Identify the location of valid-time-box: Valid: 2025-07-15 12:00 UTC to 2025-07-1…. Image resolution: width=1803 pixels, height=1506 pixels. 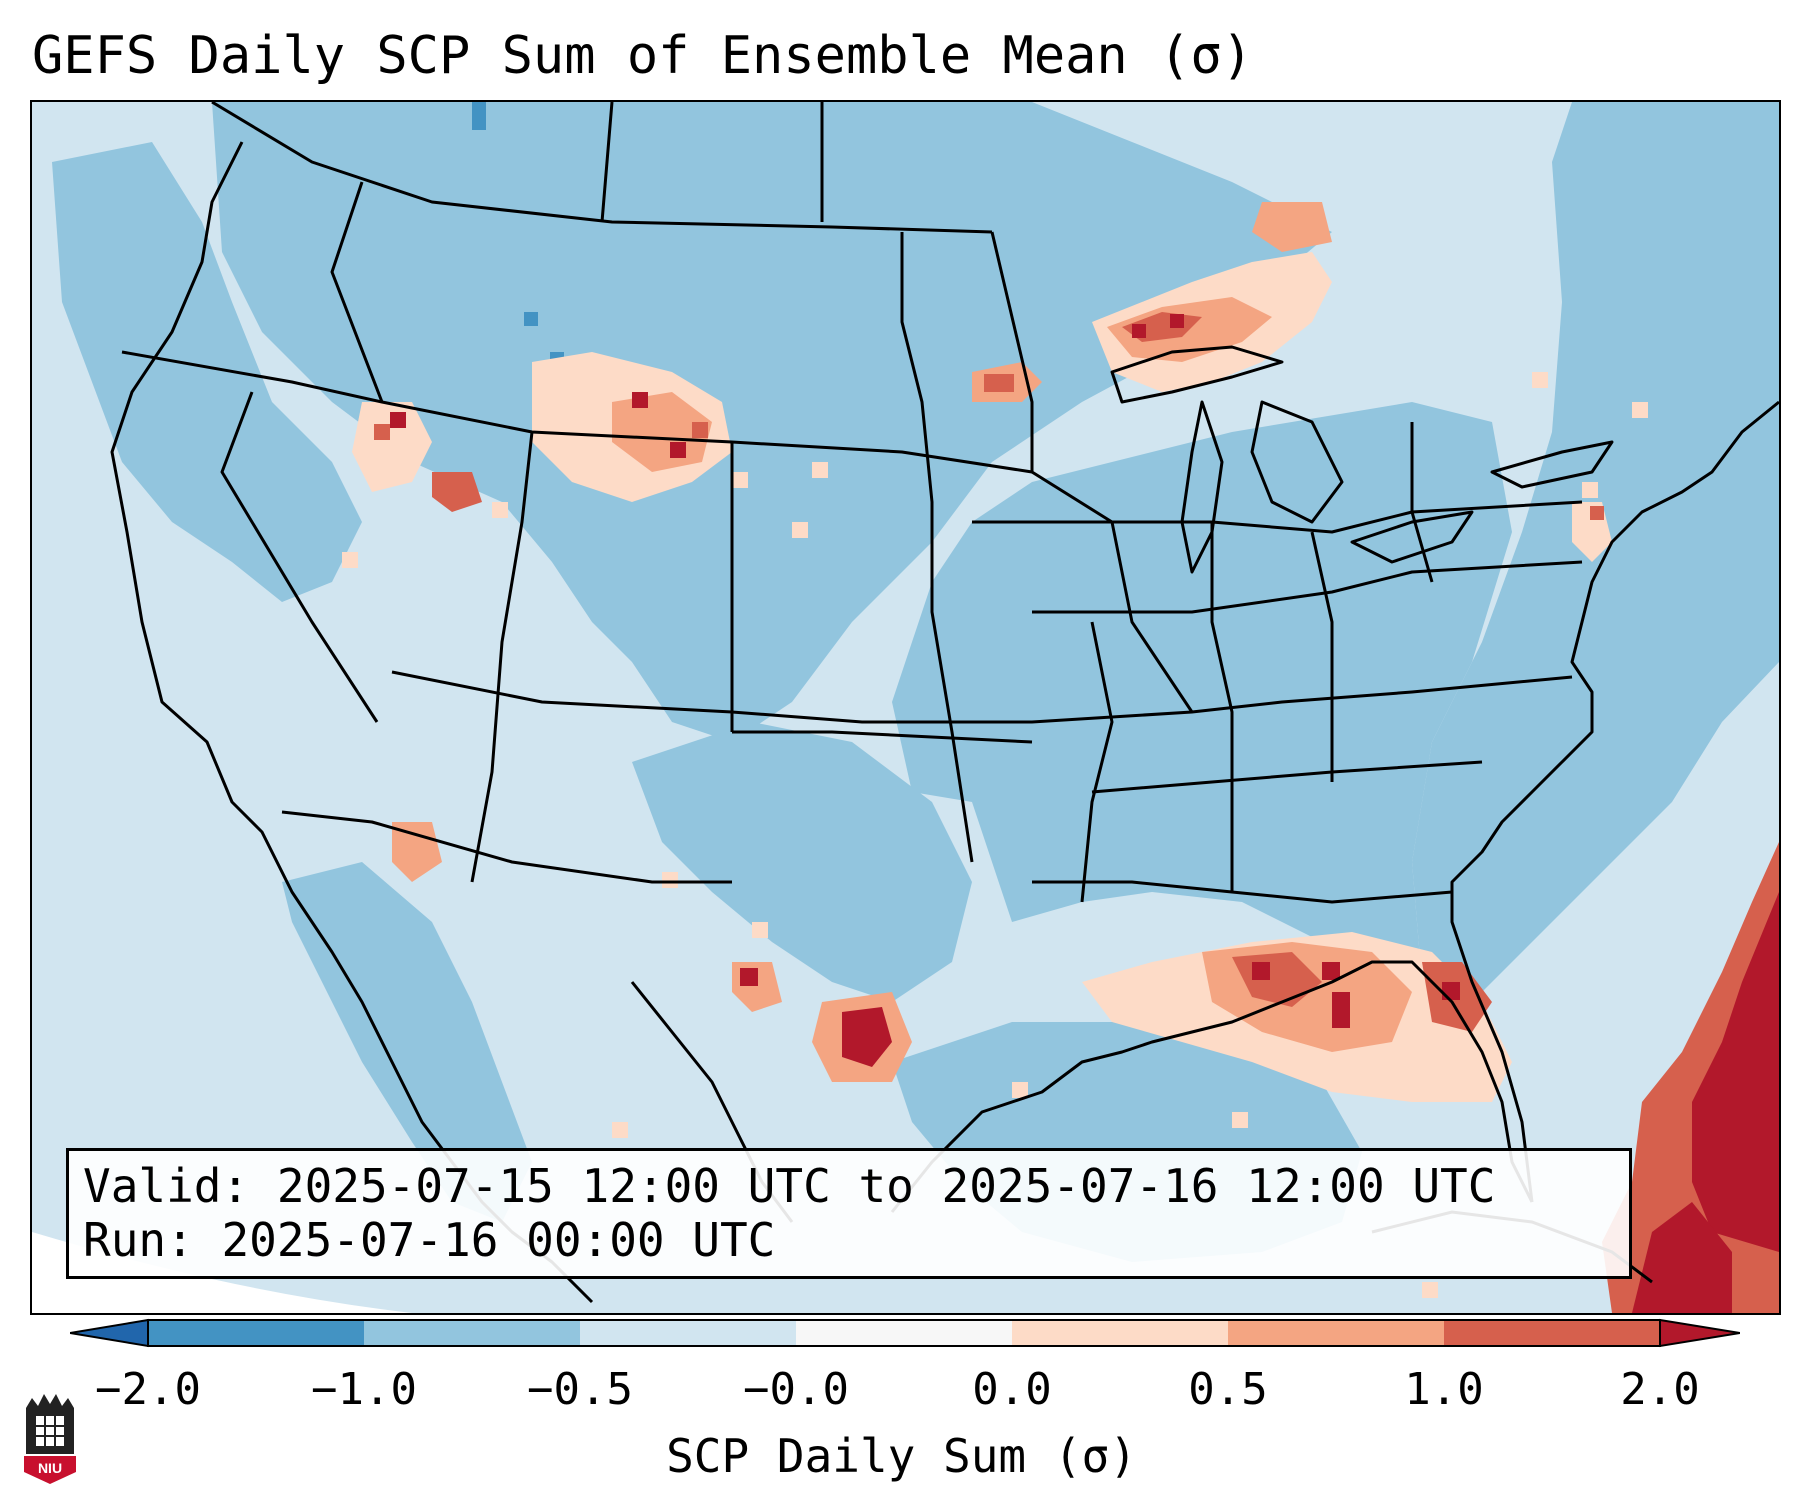
(849, 1213).